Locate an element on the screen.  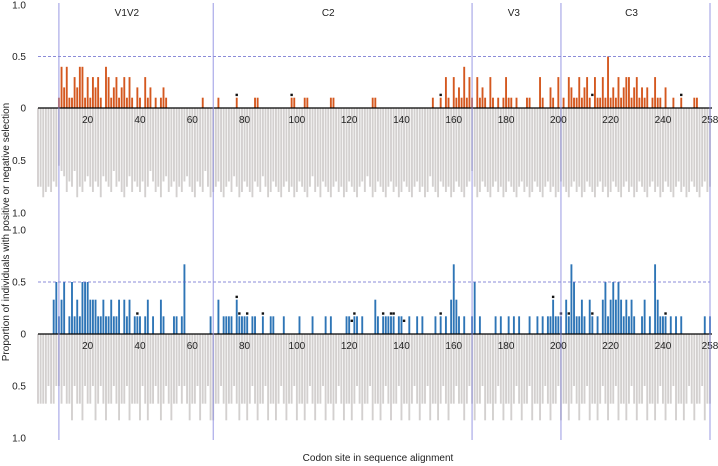
x-tick-label: 60 is located at coordinates (193, 346).